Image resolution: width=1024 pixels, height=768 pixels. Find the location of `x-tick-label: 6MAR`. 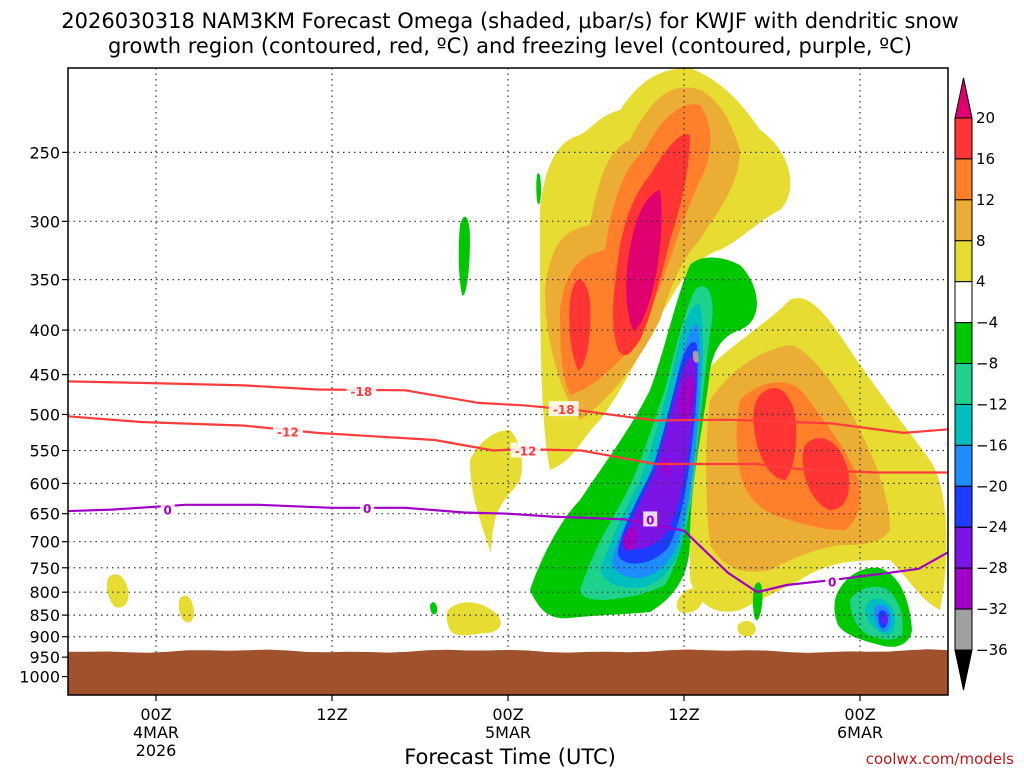

x-tick-label: 6MAR is located at coordinates (860, 732).